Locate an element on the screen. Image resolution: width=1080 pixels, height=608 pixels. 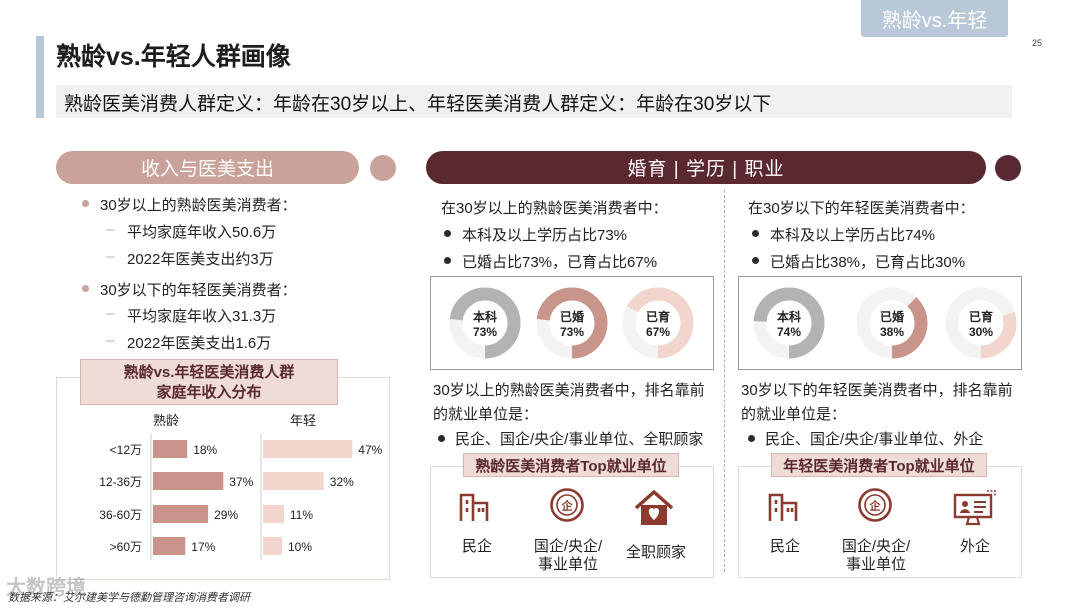
series-label: 年轻 is located at coordinates (303, 420).